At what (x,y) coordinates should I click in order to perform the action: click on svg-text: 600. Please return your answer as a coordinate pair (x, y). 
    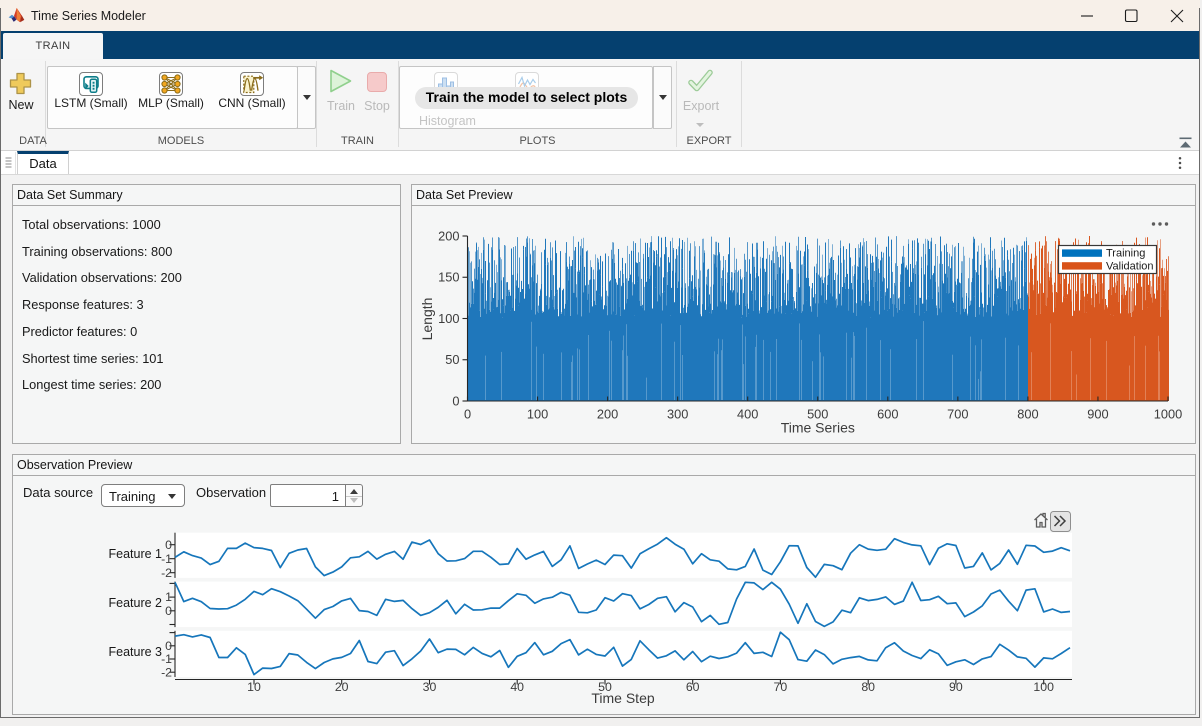
    Looking at the image, I should click on (887, 414).